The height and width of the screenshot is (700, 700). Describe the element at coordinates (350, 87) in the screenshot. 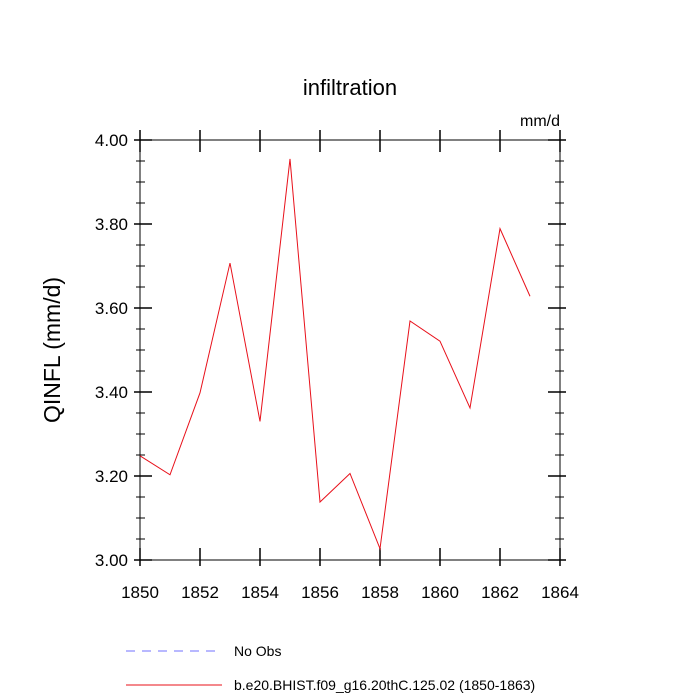

I see `chart-title: infiltration` at that location.